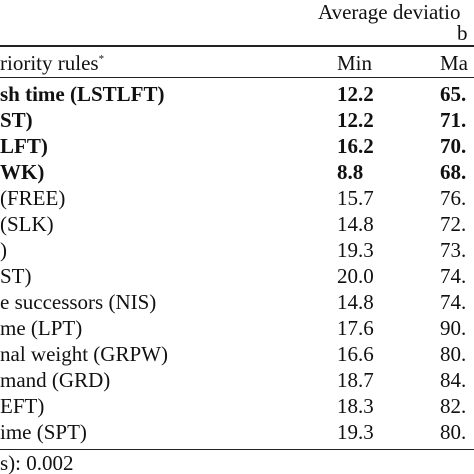 This screenshot has height=474, width=474. What do you see at coordinates (453, 198) in the screenshot?
I see `max-value-cell: 76.` at bounding box center [453, 198].